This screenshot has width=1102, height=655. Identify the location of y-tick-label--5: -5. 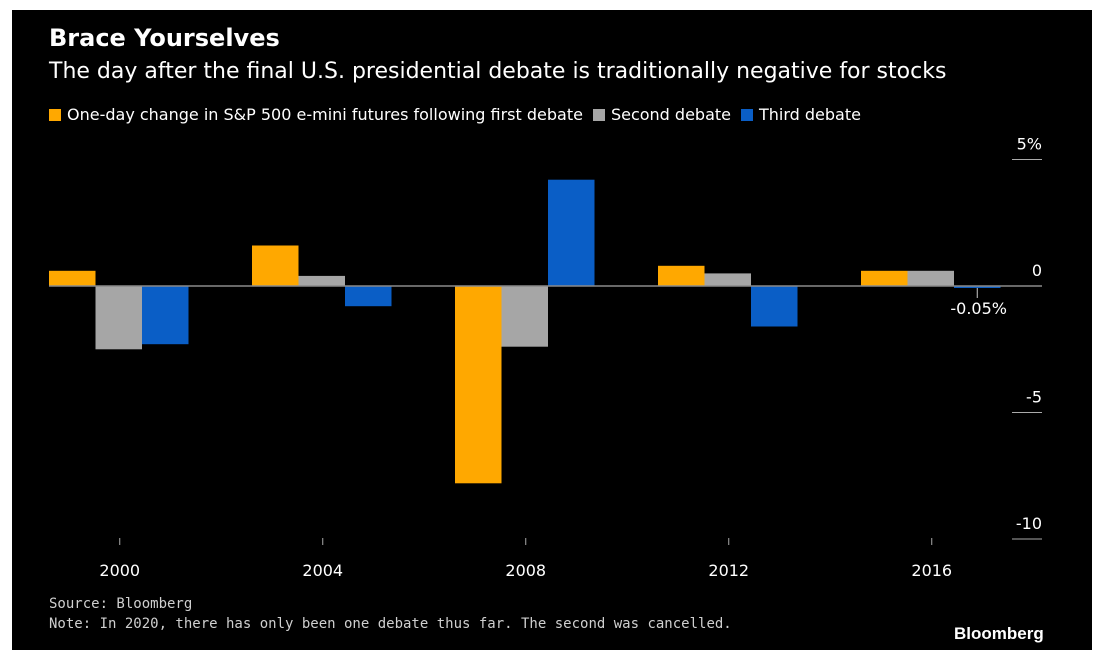
(1034, 397).